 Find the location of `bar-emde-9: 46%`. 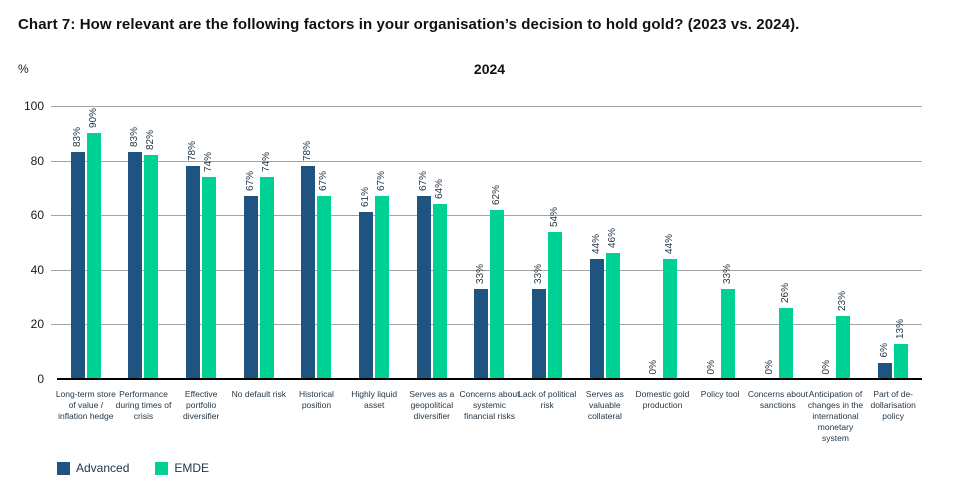

bar-emde-9: 46% is located at coordinates (612, 303).